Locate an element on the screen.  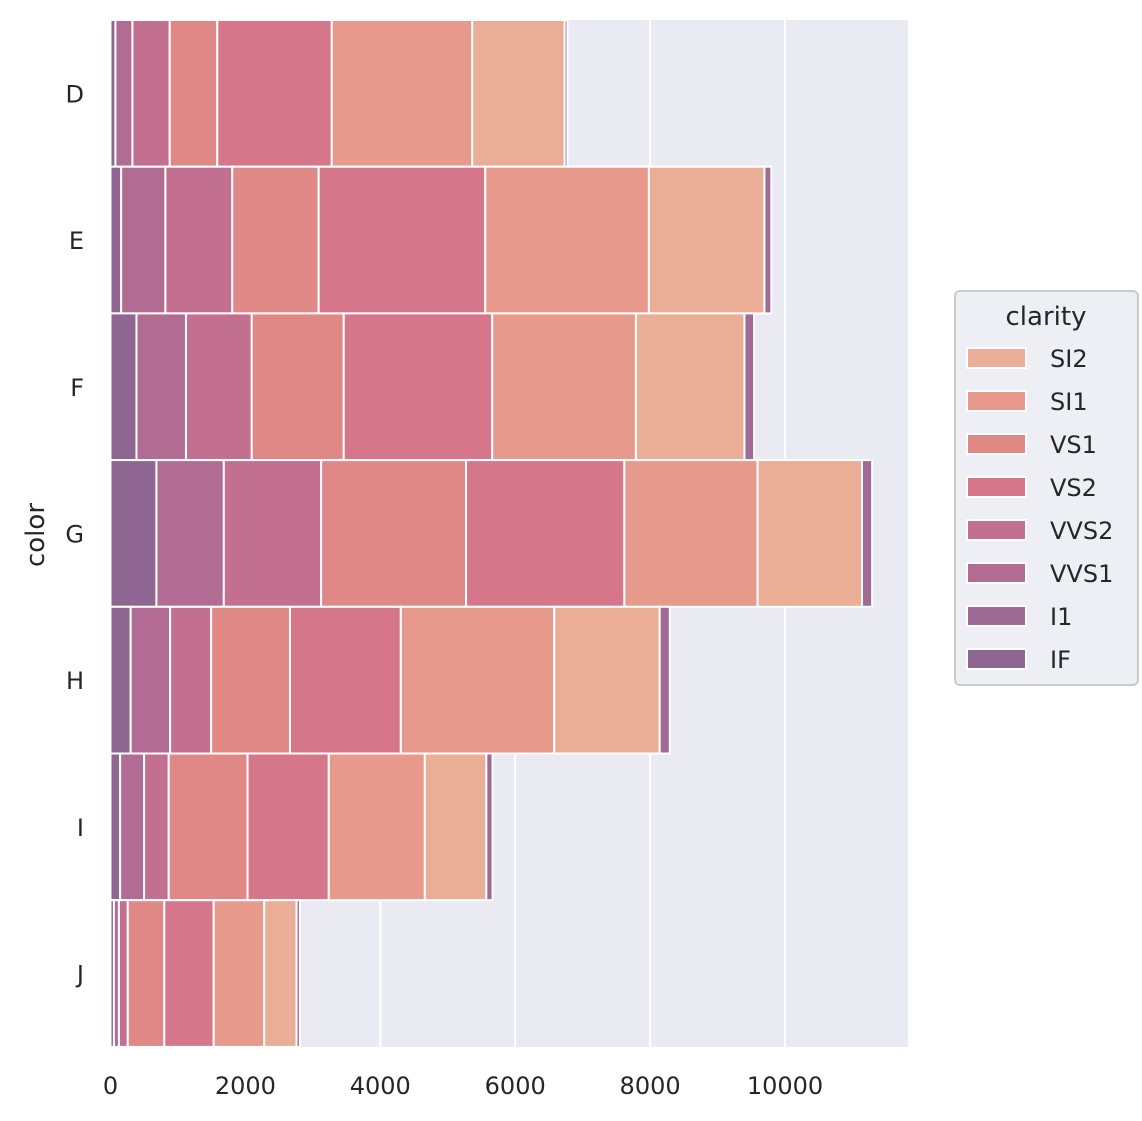
legend-title: clarity is located at coordinates (1046, 317).